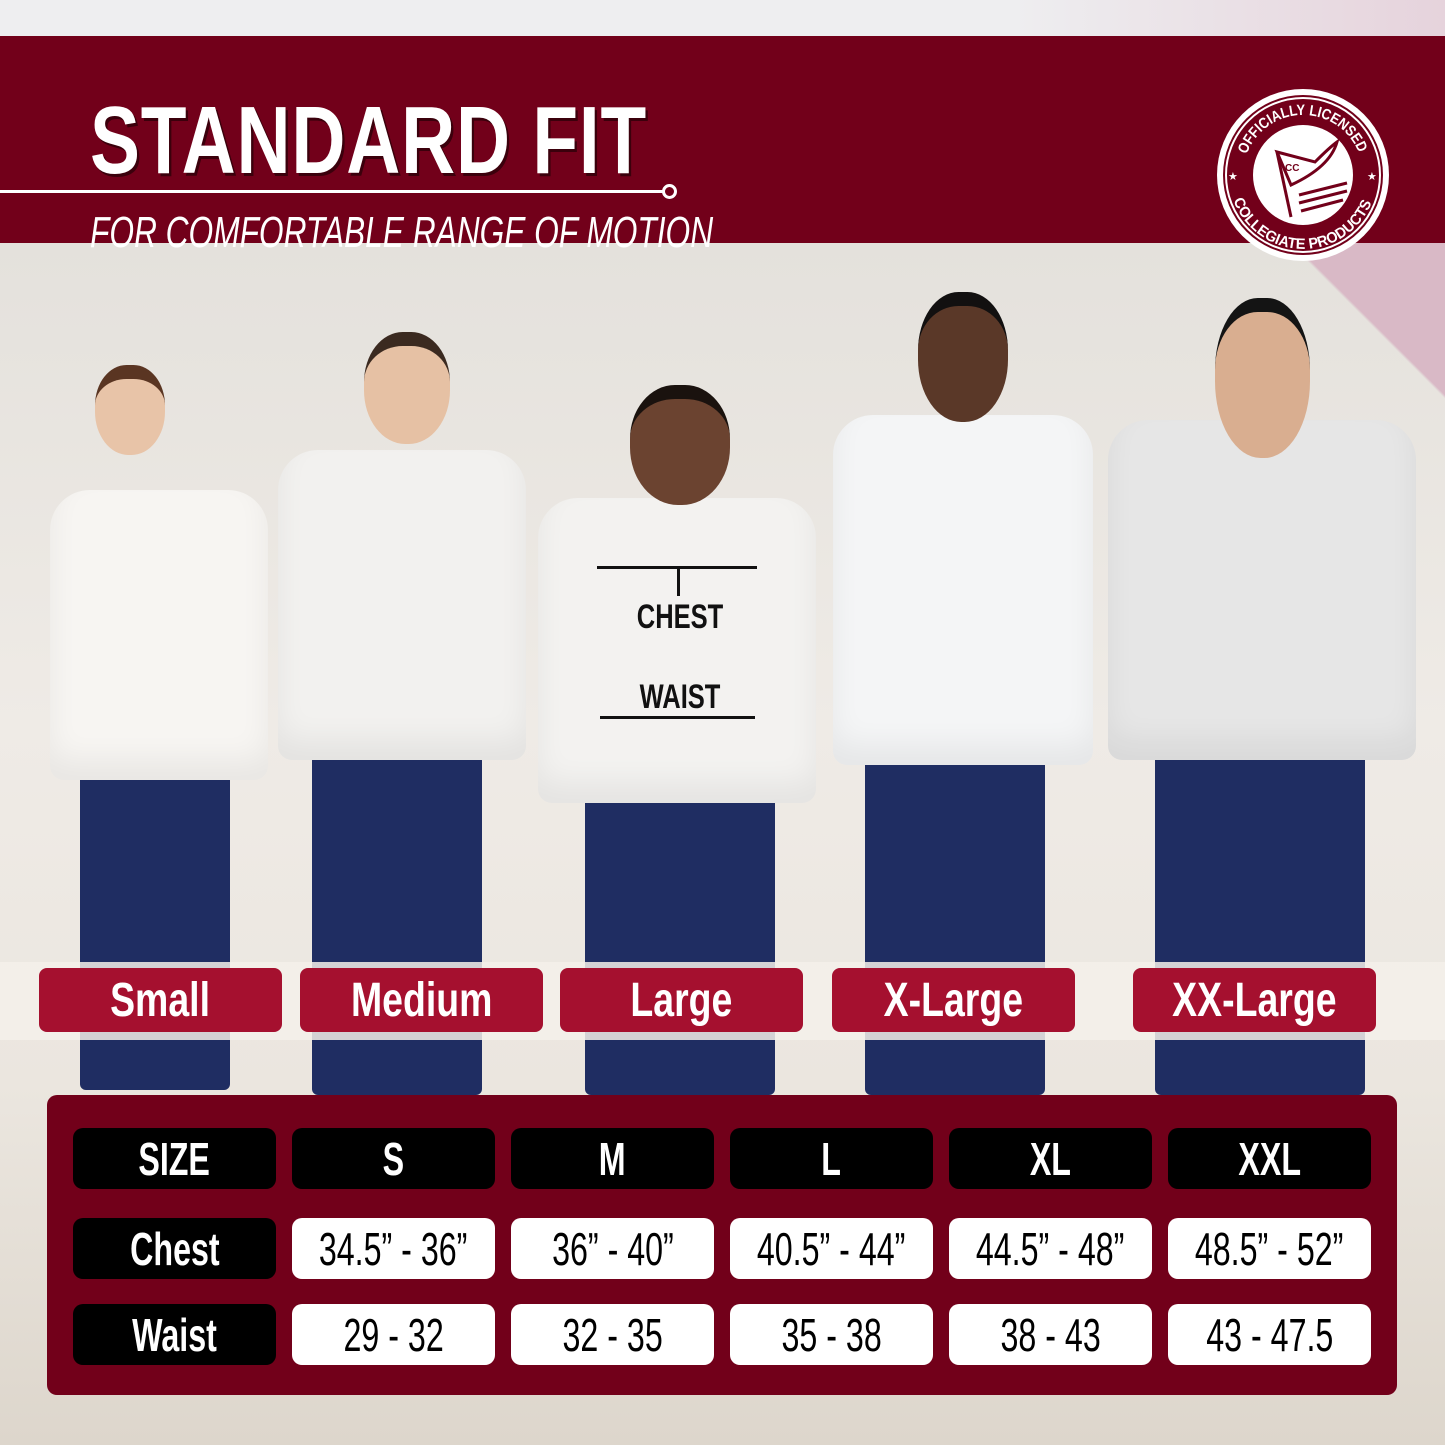 The width and height of the screenshot is (1445, 1445). I want to click on size-label-medium: Medium, so click(421, 1000).